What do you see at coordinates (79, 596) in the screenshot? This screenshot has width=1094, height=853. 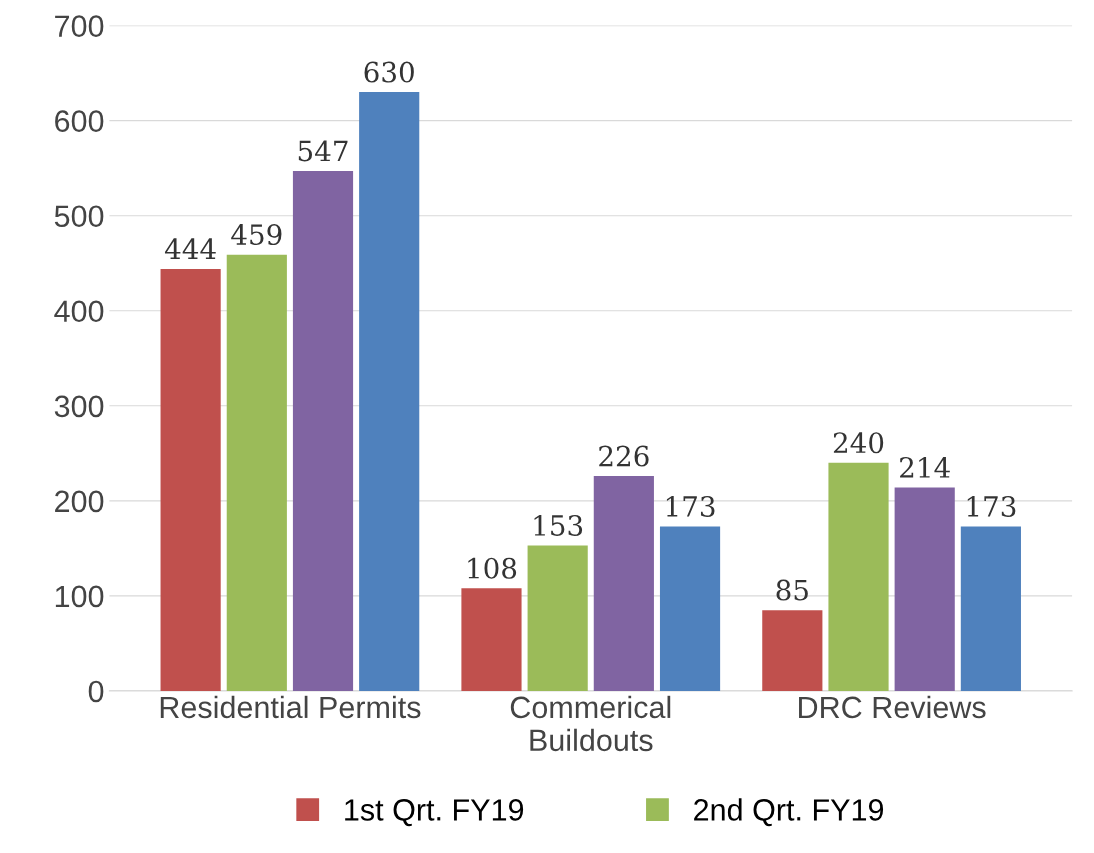 I see `y-tick-label: 100` at bounding box center [79, 596].